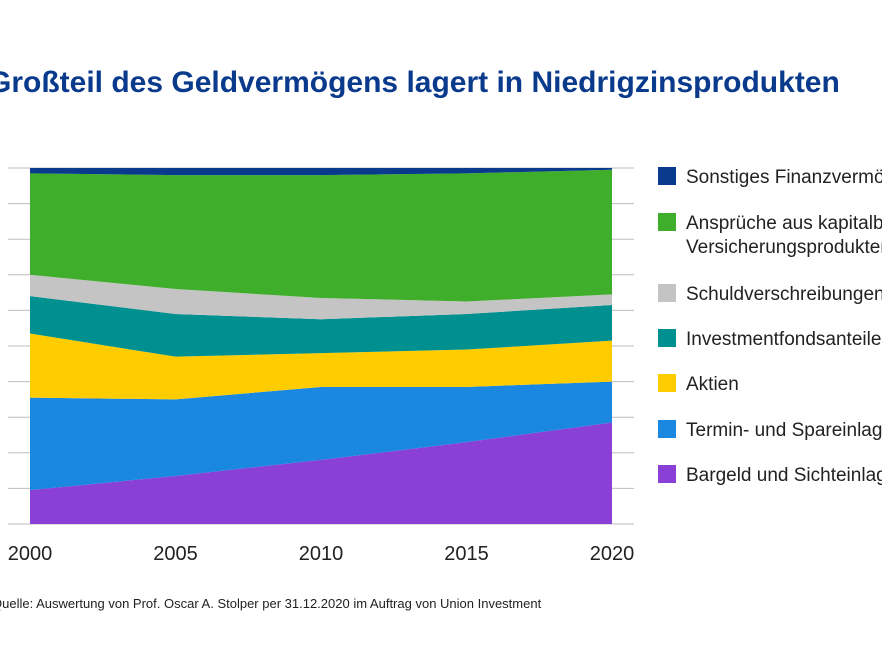 The image size is (882, 653). Describe the element at coordinates (175, 554) in the screenshot. I see `x-tick-label: 2005` at that location.